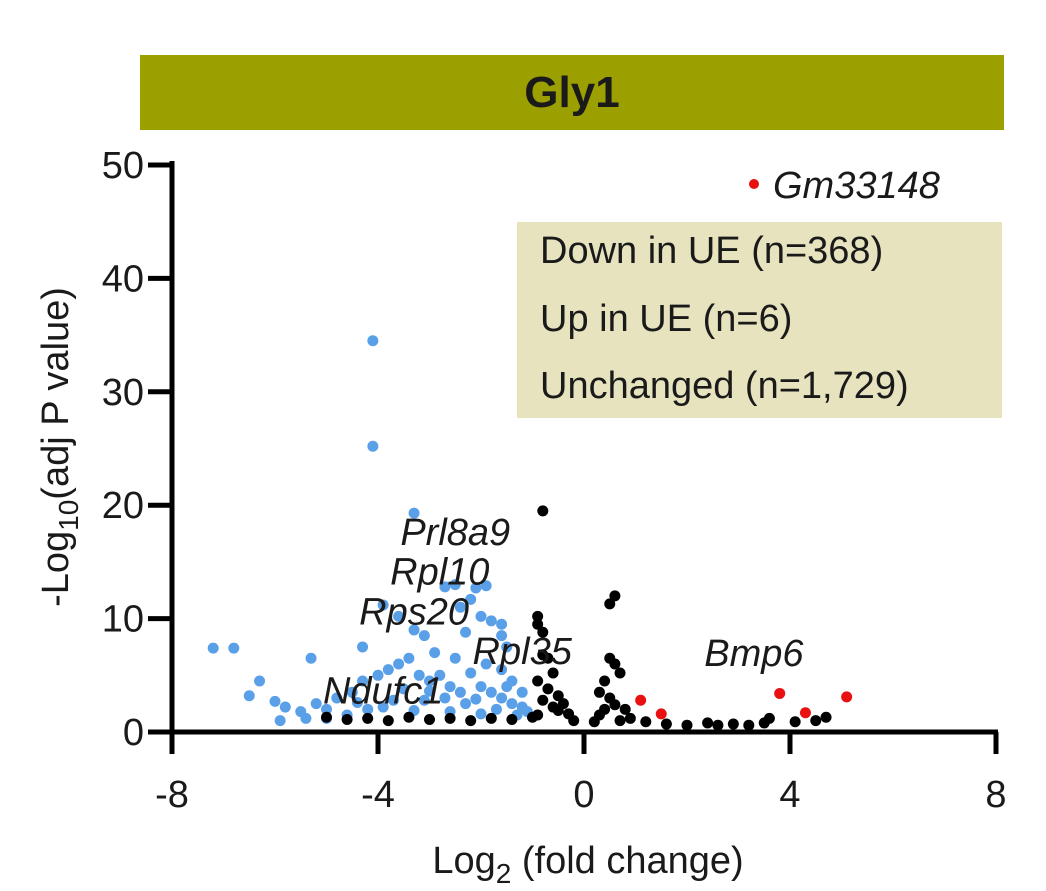 The height and width of the screenshot is (891, 1046). What do you see at coordinates (666, 319) in the screenshot?
I see `legend-up: Up in UE (n=6)` at bounding box center [666, 319].